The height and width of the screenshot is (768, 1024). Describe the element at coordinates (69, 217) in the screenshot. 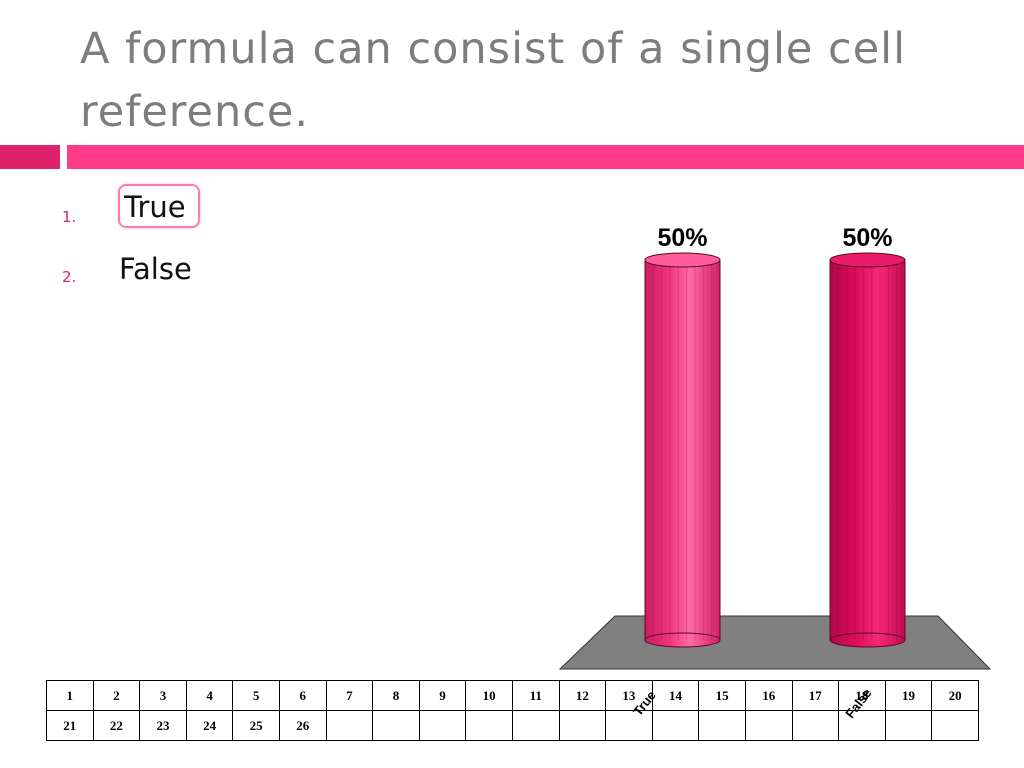

I see `answer-number: 1.` at that location.